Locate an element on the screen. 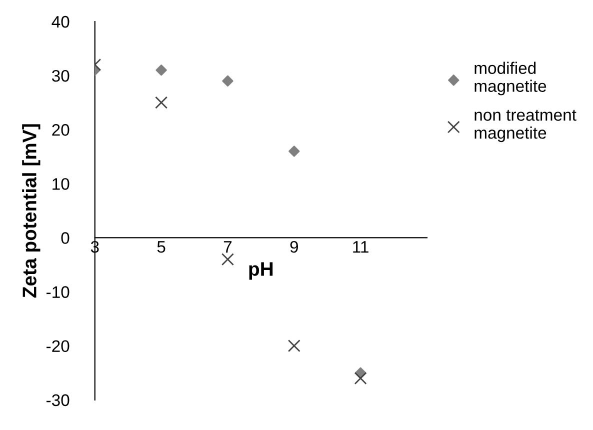 The height and width of the screenshot is (430, 593). y-tick-label: -30 is located at coordinates (58, 400).